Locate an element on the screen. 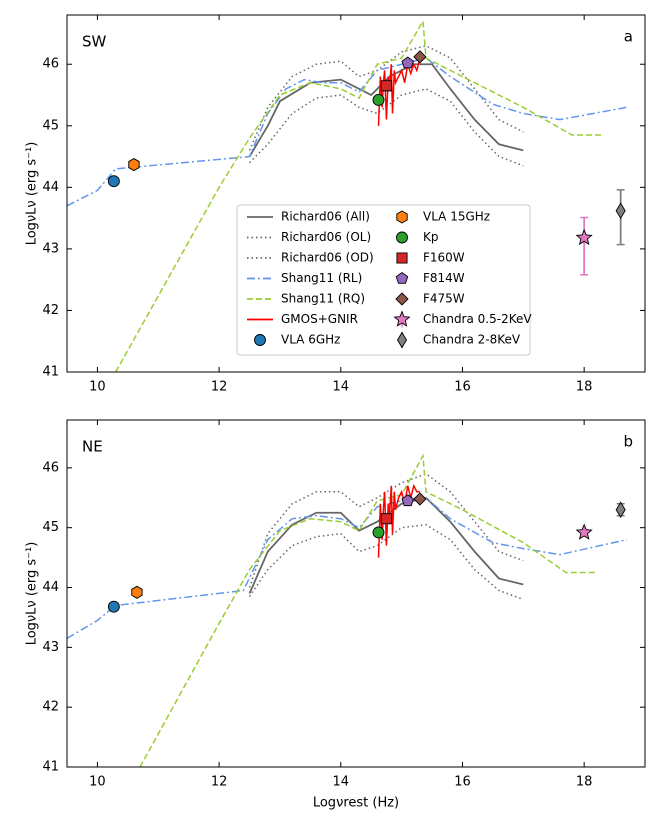 The image size is (664, 830). legend-label: Richard06 (OL) is located at coordinates (326, 237).